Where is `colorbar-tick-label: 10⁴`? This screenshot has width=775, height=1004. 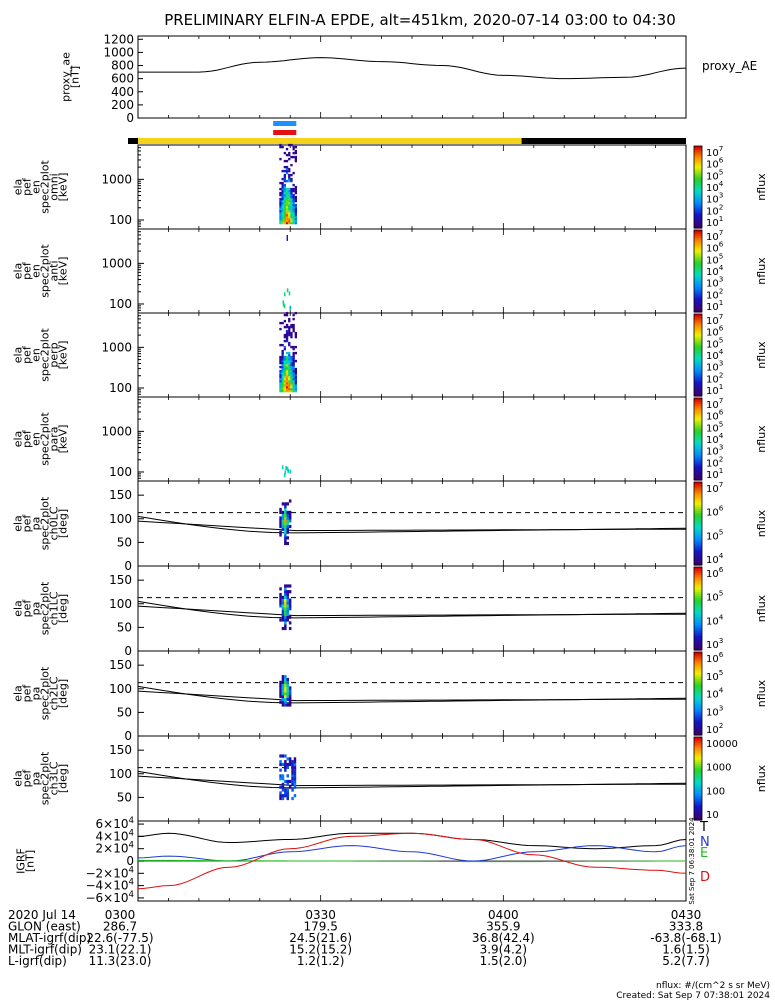
colorbar-tick-label: 10⁴ is located at coordinates (715, 186).